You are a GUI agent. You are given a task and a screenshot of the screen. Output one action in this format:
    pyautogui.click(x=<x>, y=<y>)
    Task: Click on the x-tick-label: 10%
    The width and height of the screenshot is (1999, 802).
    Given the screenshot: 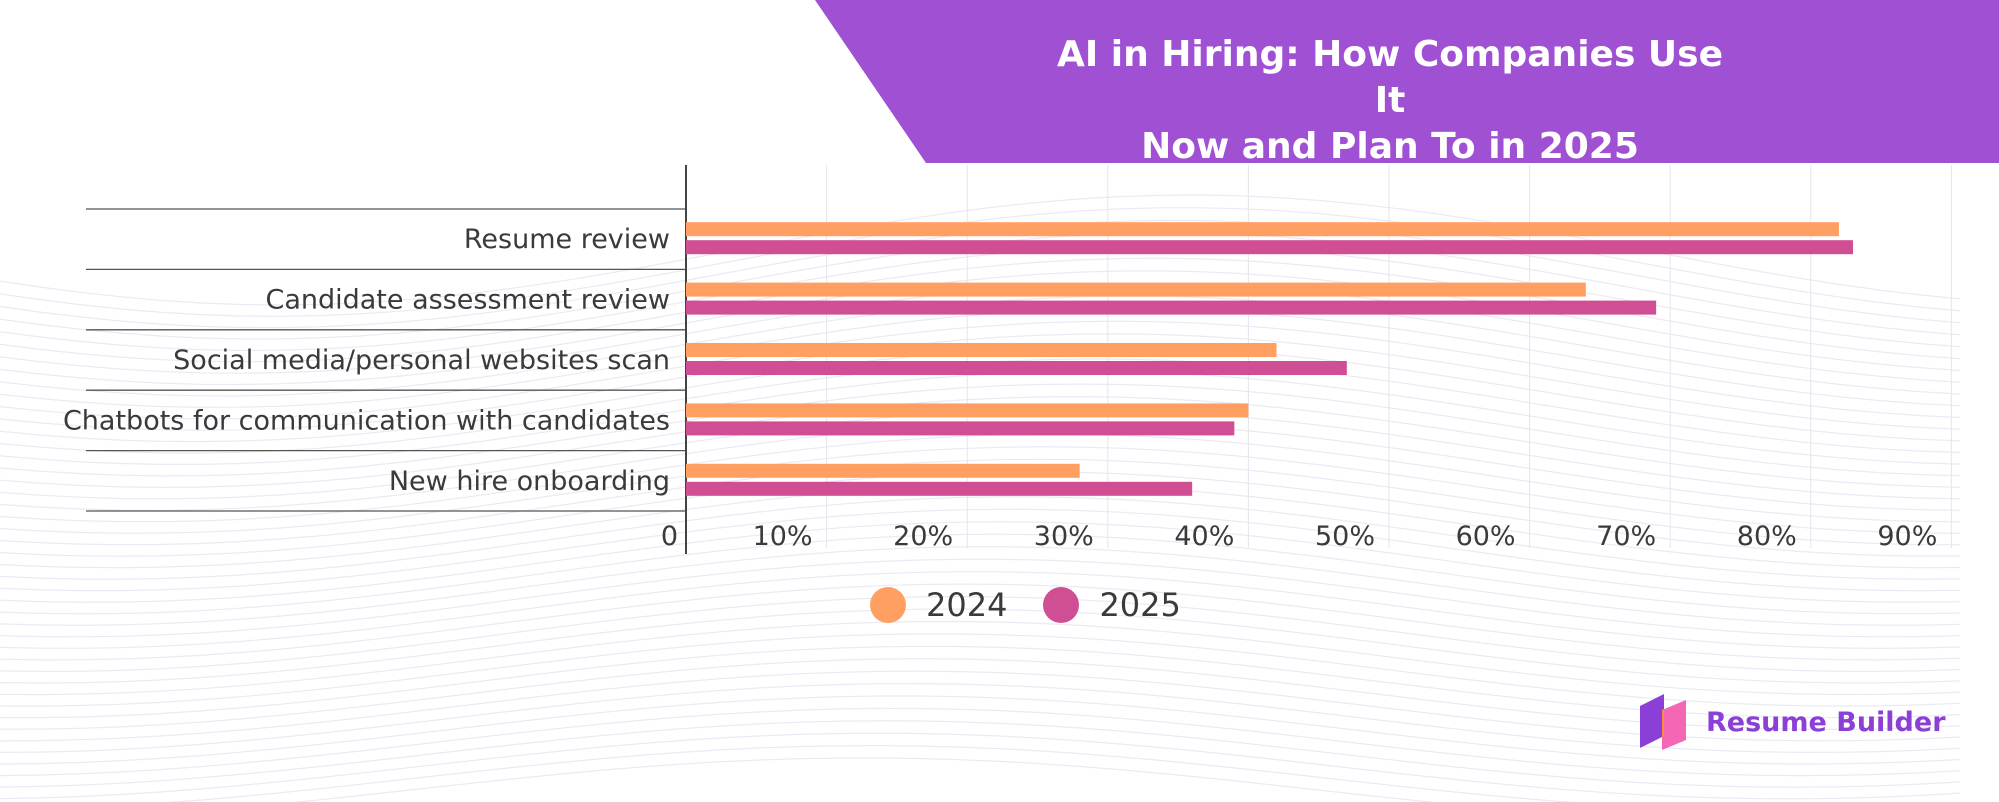 What is the action you would take?
    pyautogui.click(x=783, y=536)
    